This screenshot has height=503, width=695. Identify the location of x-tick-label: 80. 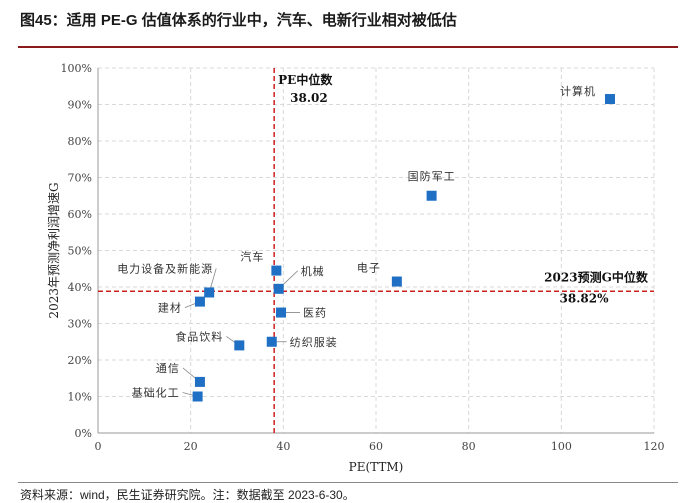
(469, 446).